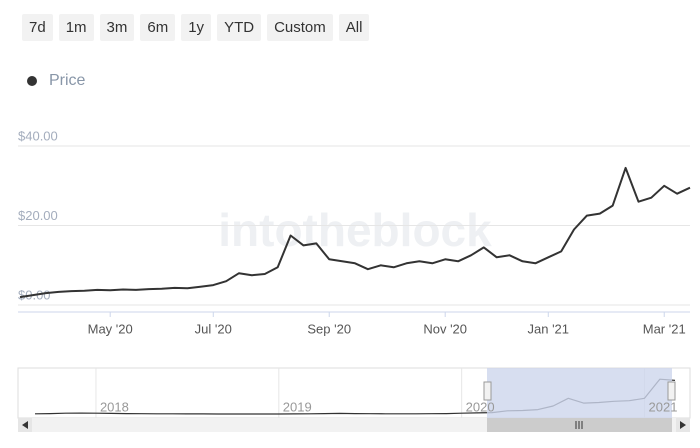  What do you see at coordinates (76, 27) in the screenshot?
I see `range-button: 1m` at bounding box center [76, 27].